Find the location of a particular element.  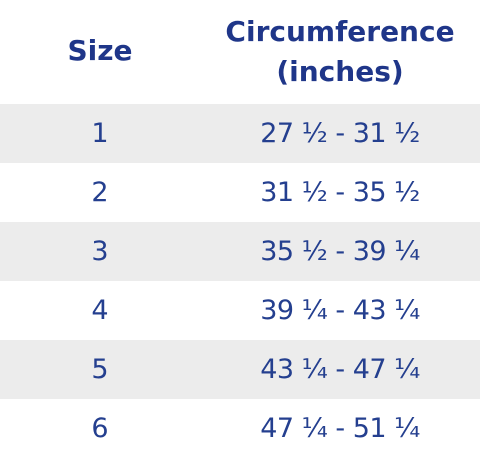

size-column-header: Size is located at coordinates (100, 50).